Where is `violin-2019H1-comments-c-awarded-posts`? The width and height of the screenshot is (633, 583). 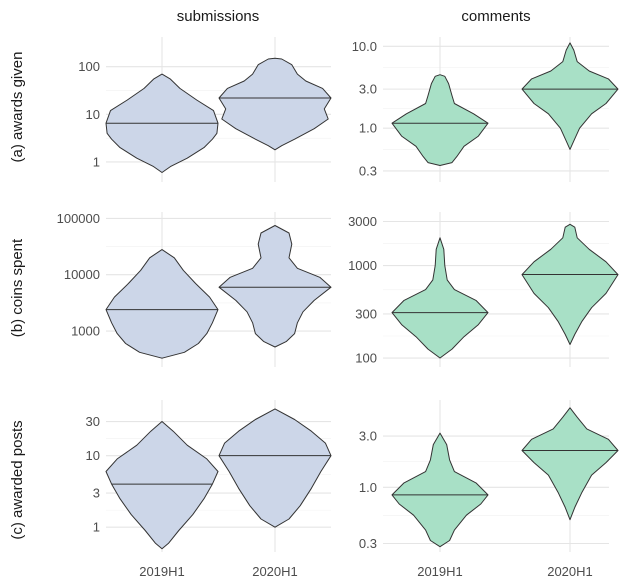
violin-2019H1-comments-c-awarded-posts is located at coordinates (440, 490).